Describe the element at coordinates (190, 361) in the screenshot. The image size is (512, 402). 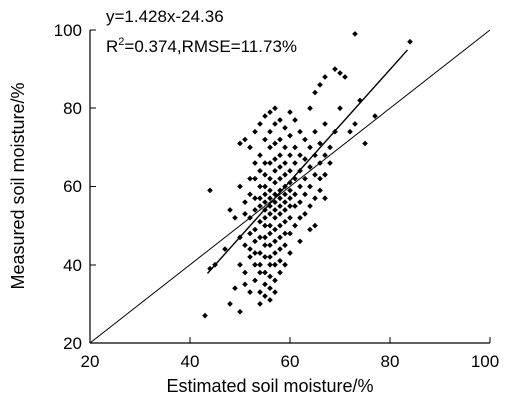
I see `x-tick-label: 40` at that location.